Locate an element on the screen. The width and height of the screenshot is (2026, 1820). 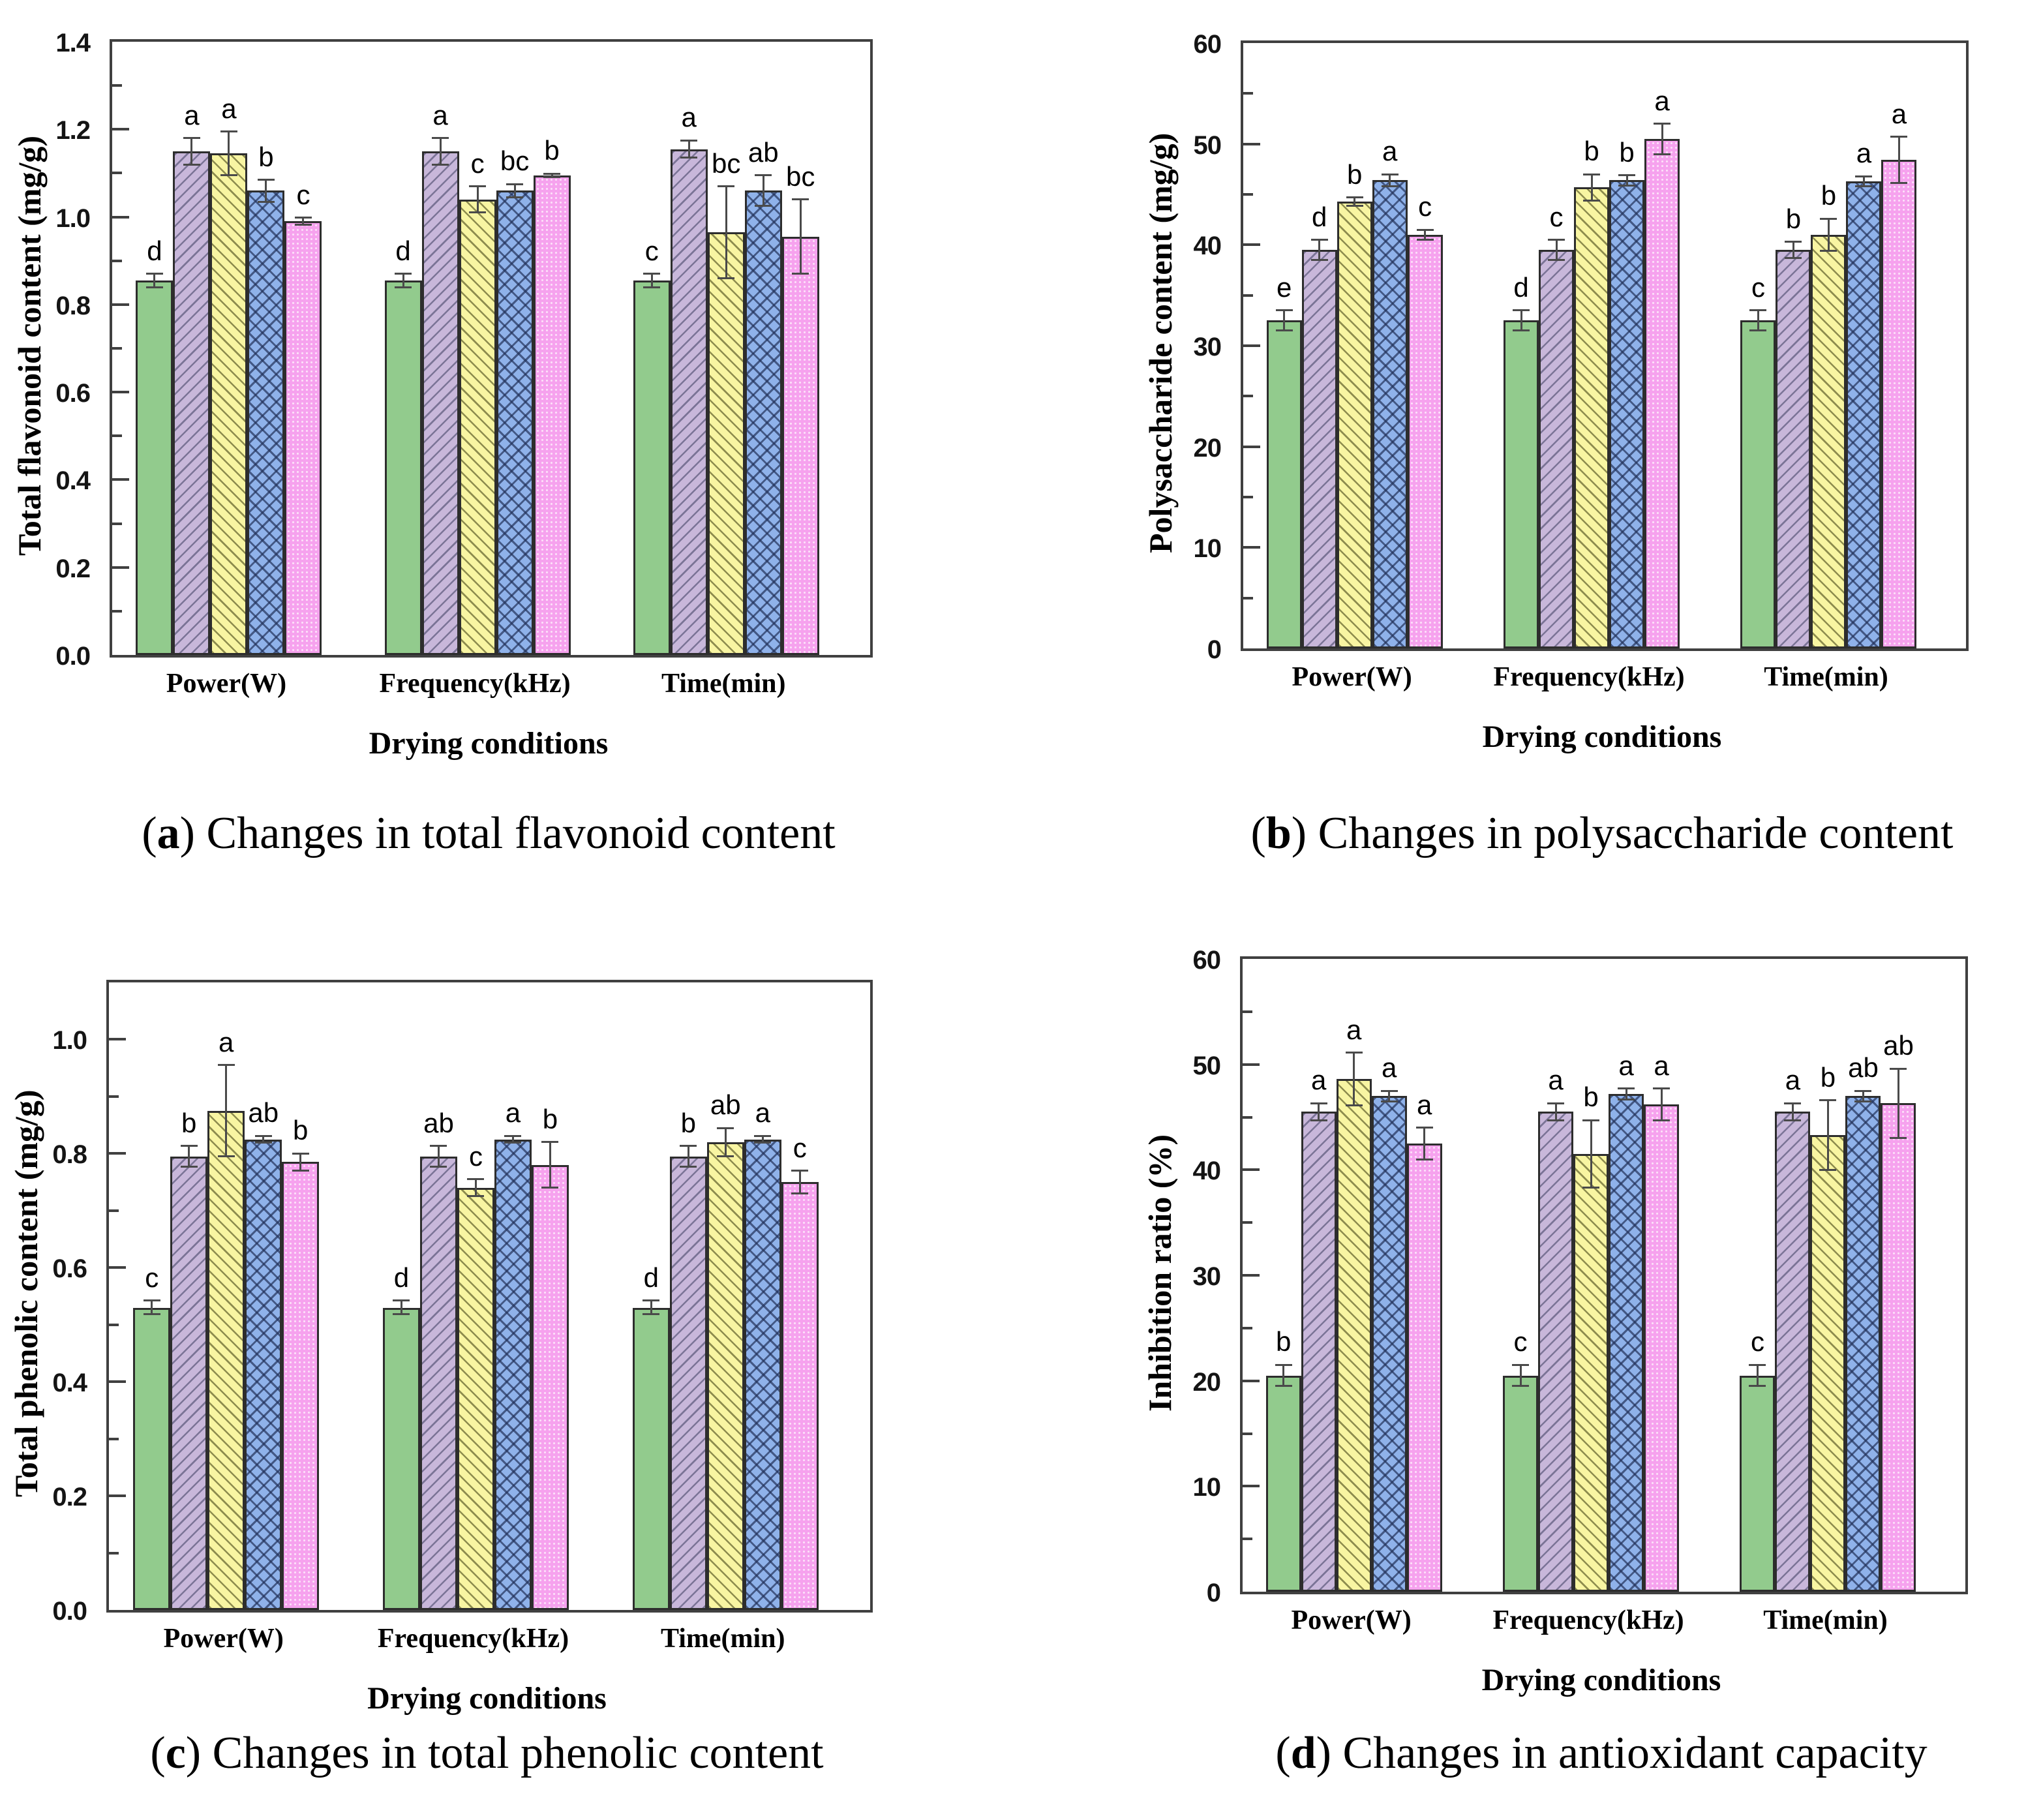
caption-b: (b) Changes in polysaccharide content is located at coordinates (1602, 833).